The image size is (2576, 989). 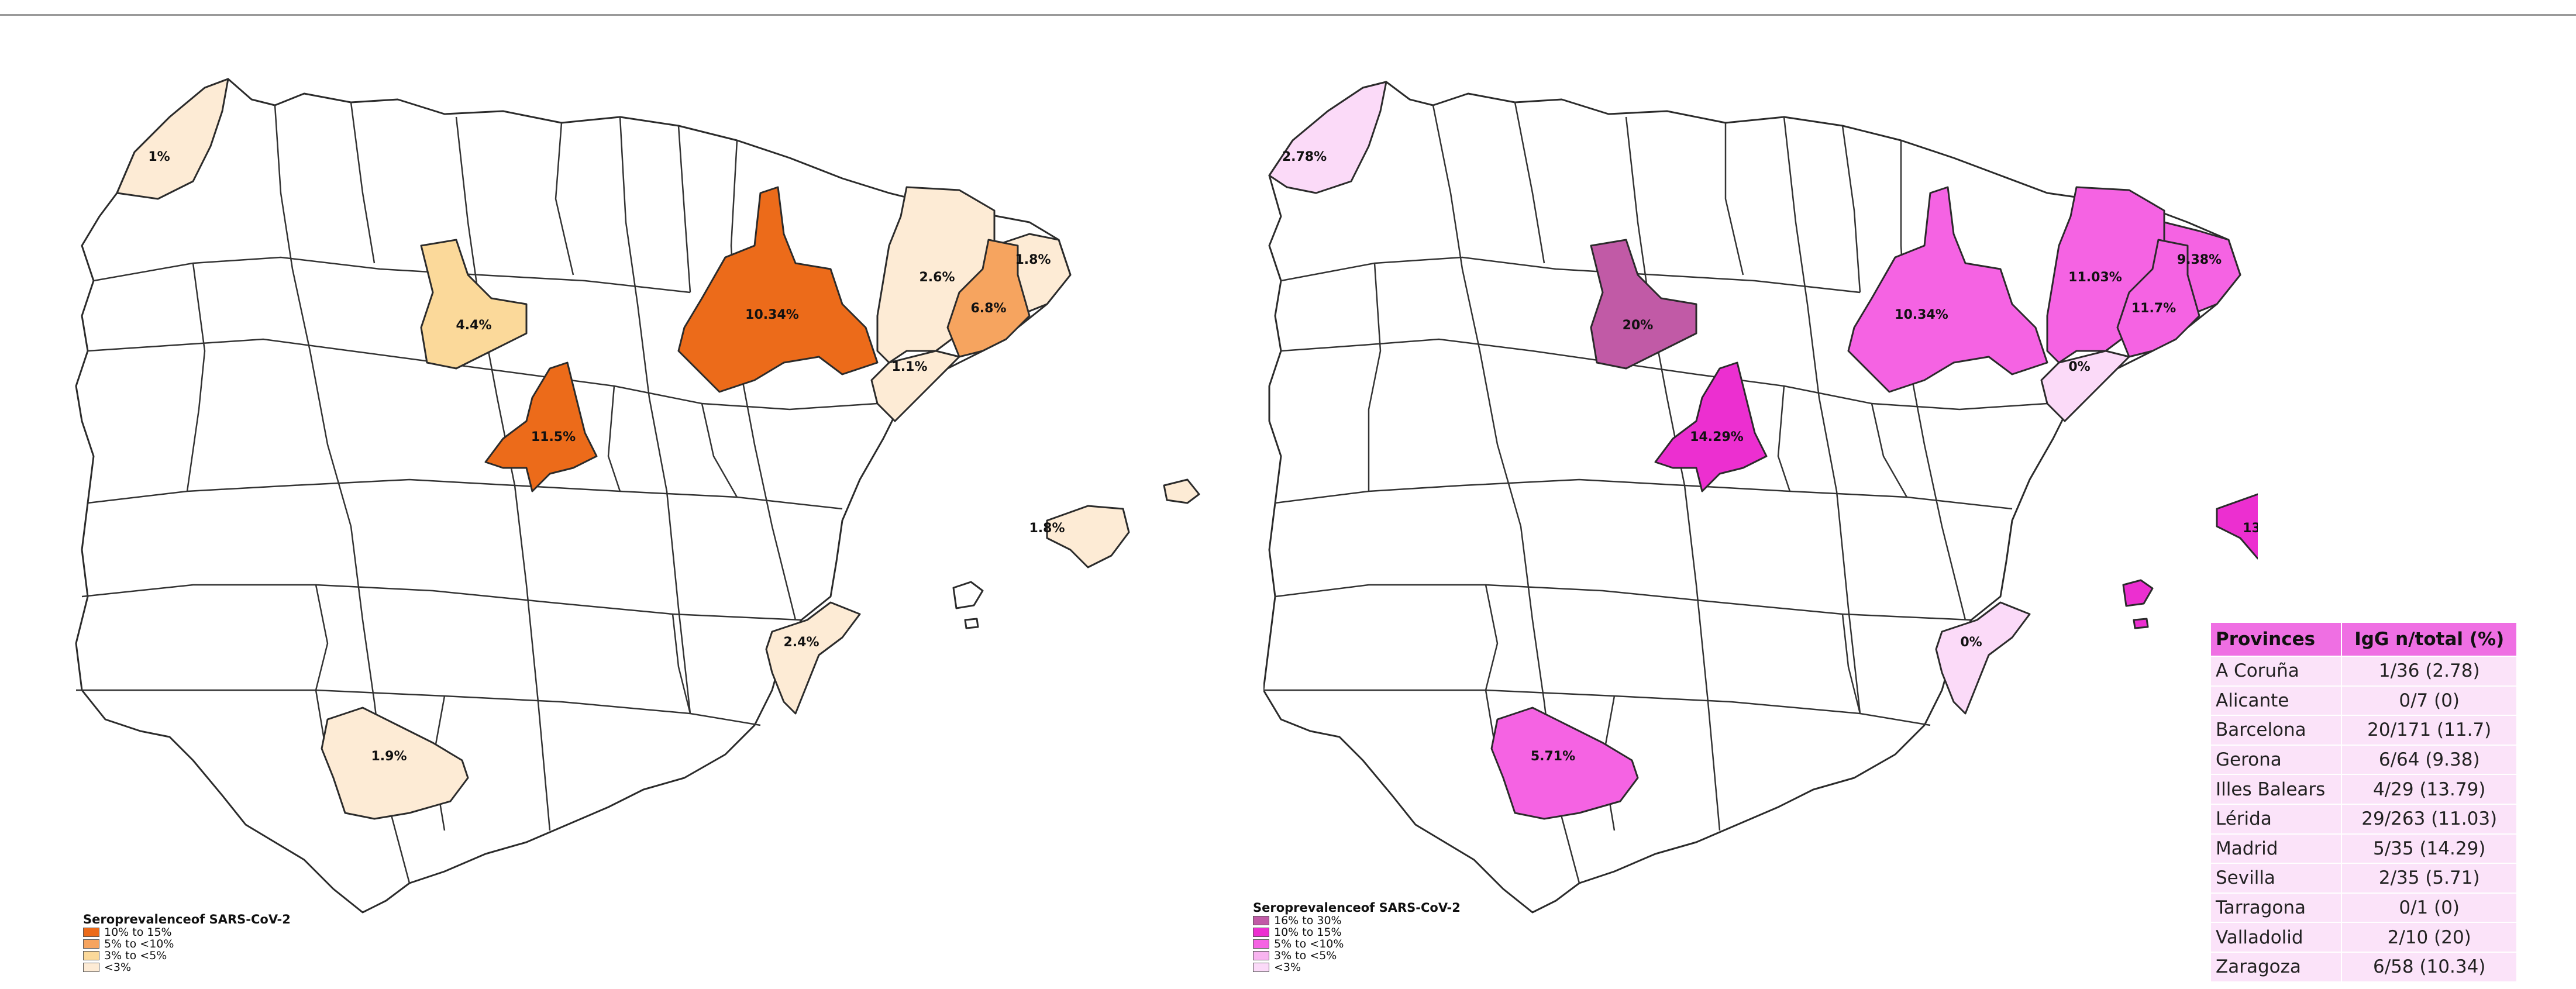 What do you see at coordinates (159, 157) in the screenshot?
I see `label-a-coruna: 1%` at bounding box center [159, 157].